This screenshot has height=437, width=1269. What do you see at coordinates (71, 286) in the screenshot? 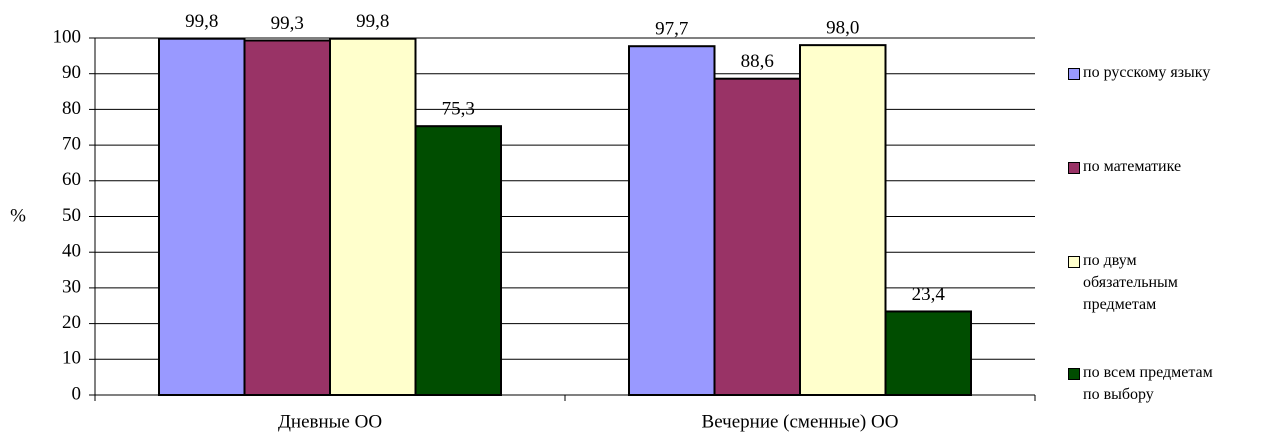
I see `y-tick-label: 30` at bounding box center [71, 286].